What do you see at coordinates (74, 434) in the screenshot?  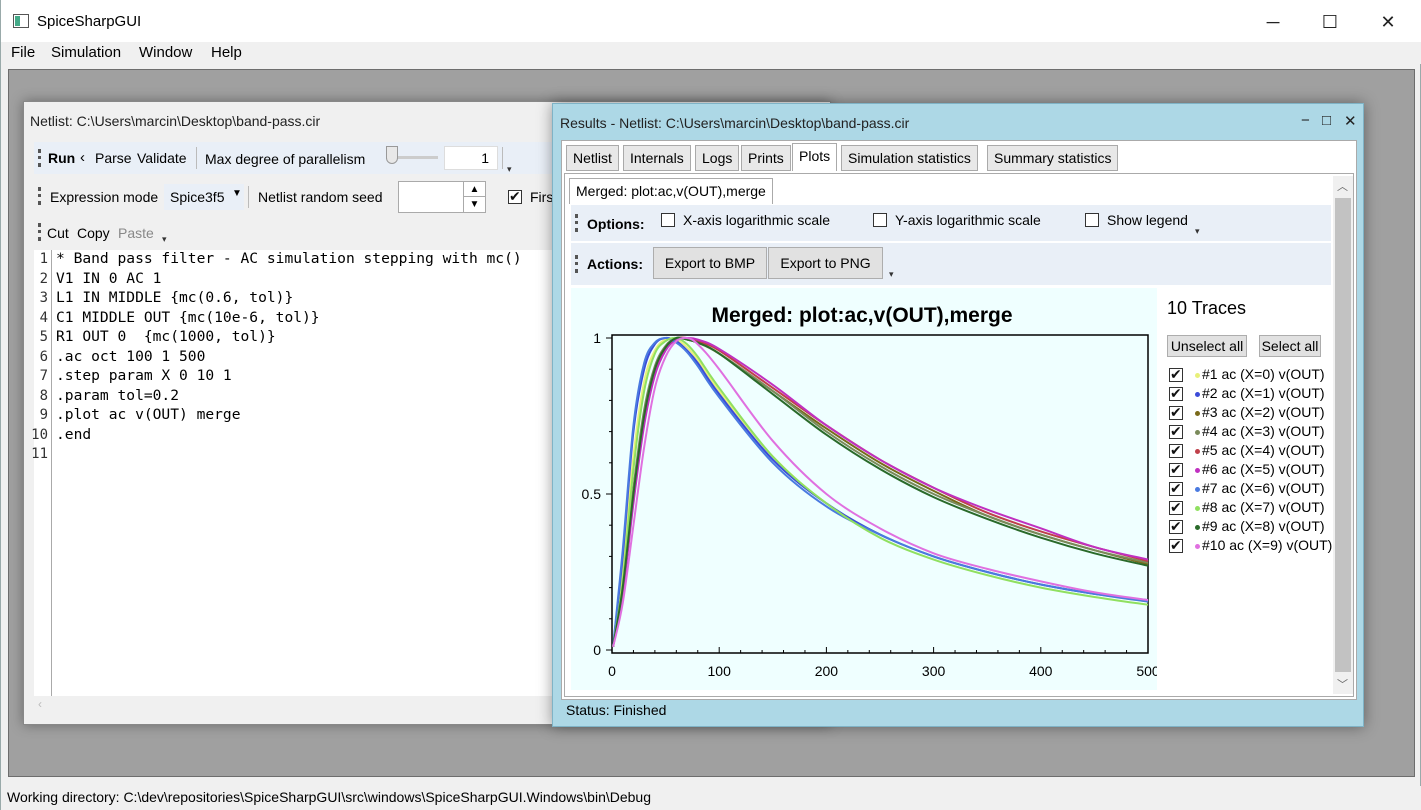 I see `code-line: .end` at bounding box center [74, 434].